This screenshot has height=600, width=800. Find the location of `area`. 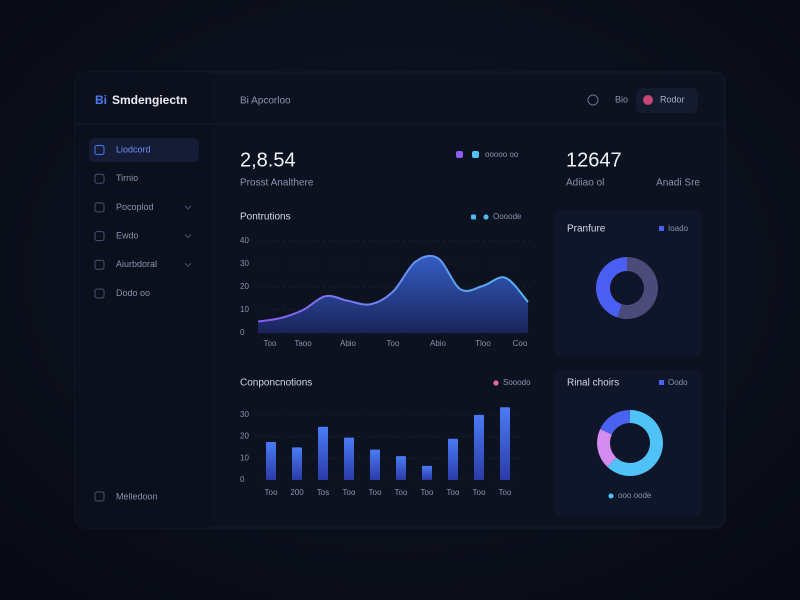

area is located at coordinates (393, 294).